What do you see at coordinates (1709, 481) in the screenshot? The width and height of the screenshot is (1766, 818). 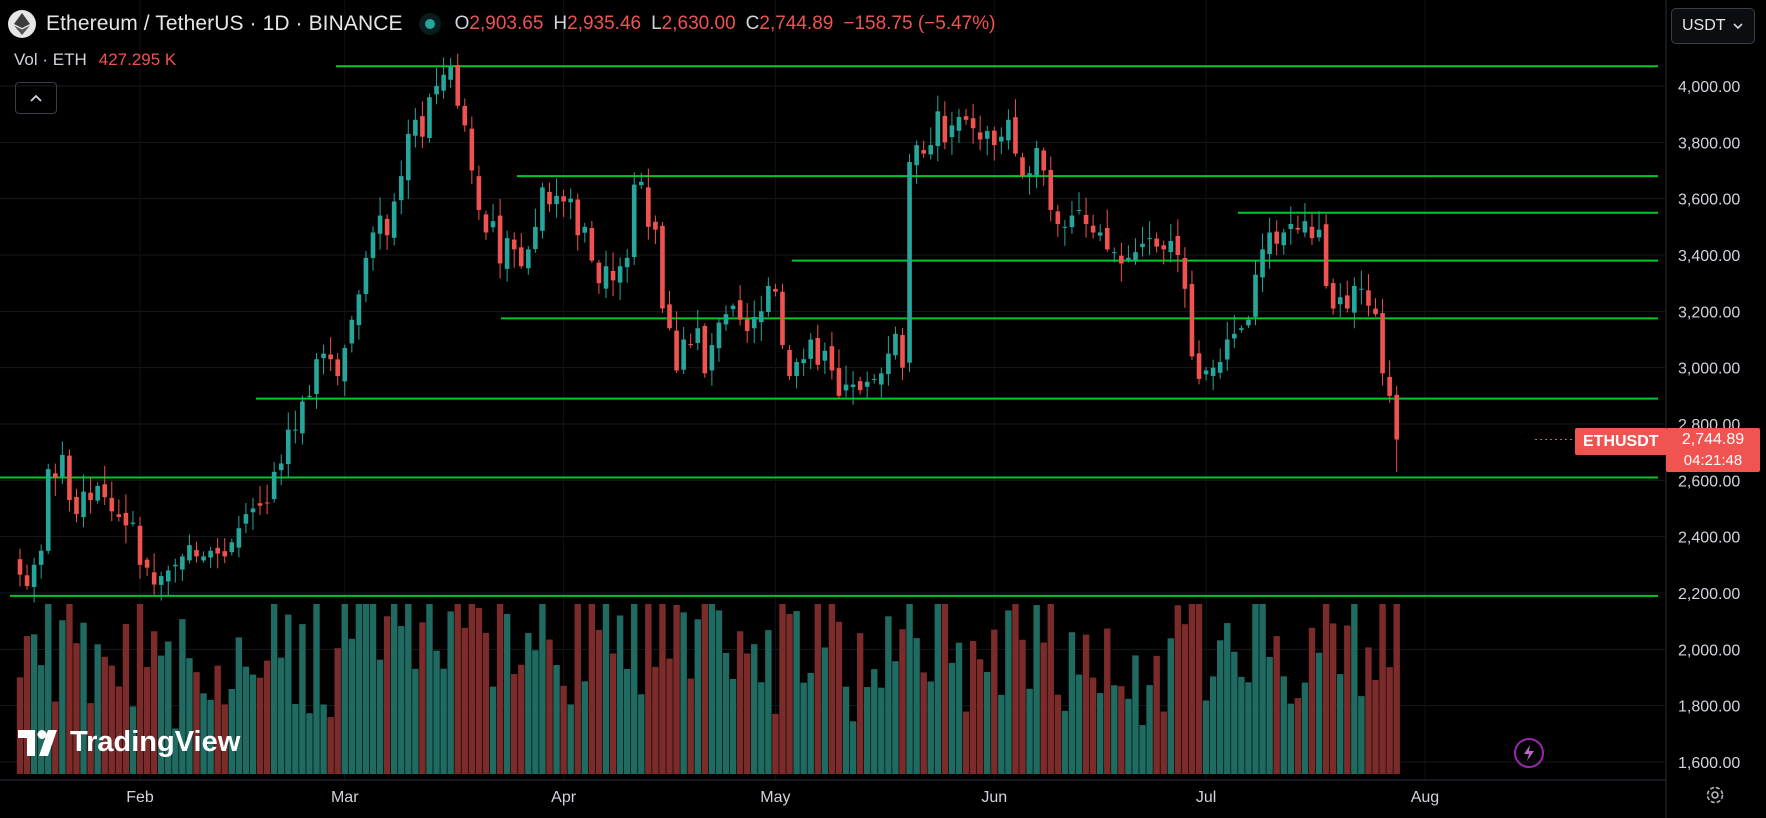 I see `y-tick-label: 2,600.00` at bounding box center [1709, 481].